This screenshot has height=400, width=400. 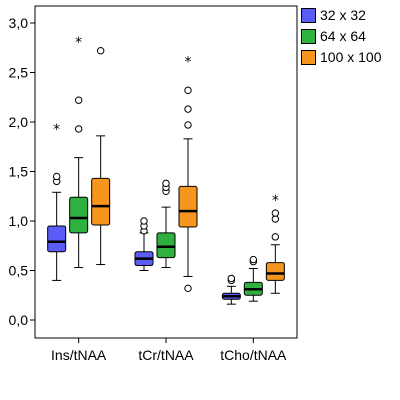 What do you see at coordinates (19, 122) in the screenshot?
I see `y-tick-label: 2,0` at bounding box center [19, 122].